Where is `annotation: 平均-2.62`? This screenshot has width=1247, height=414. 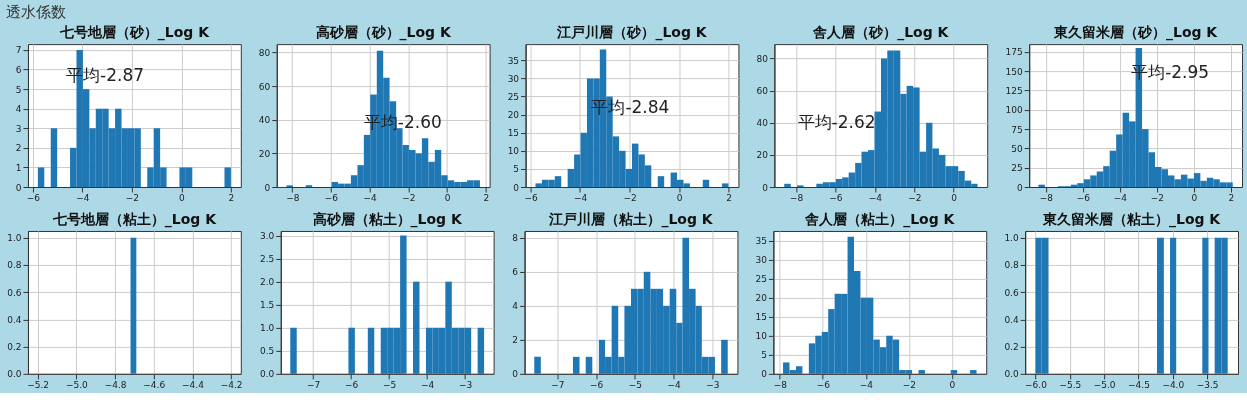 annotation: 平均-2.62 is located at coordinates (836, 121).